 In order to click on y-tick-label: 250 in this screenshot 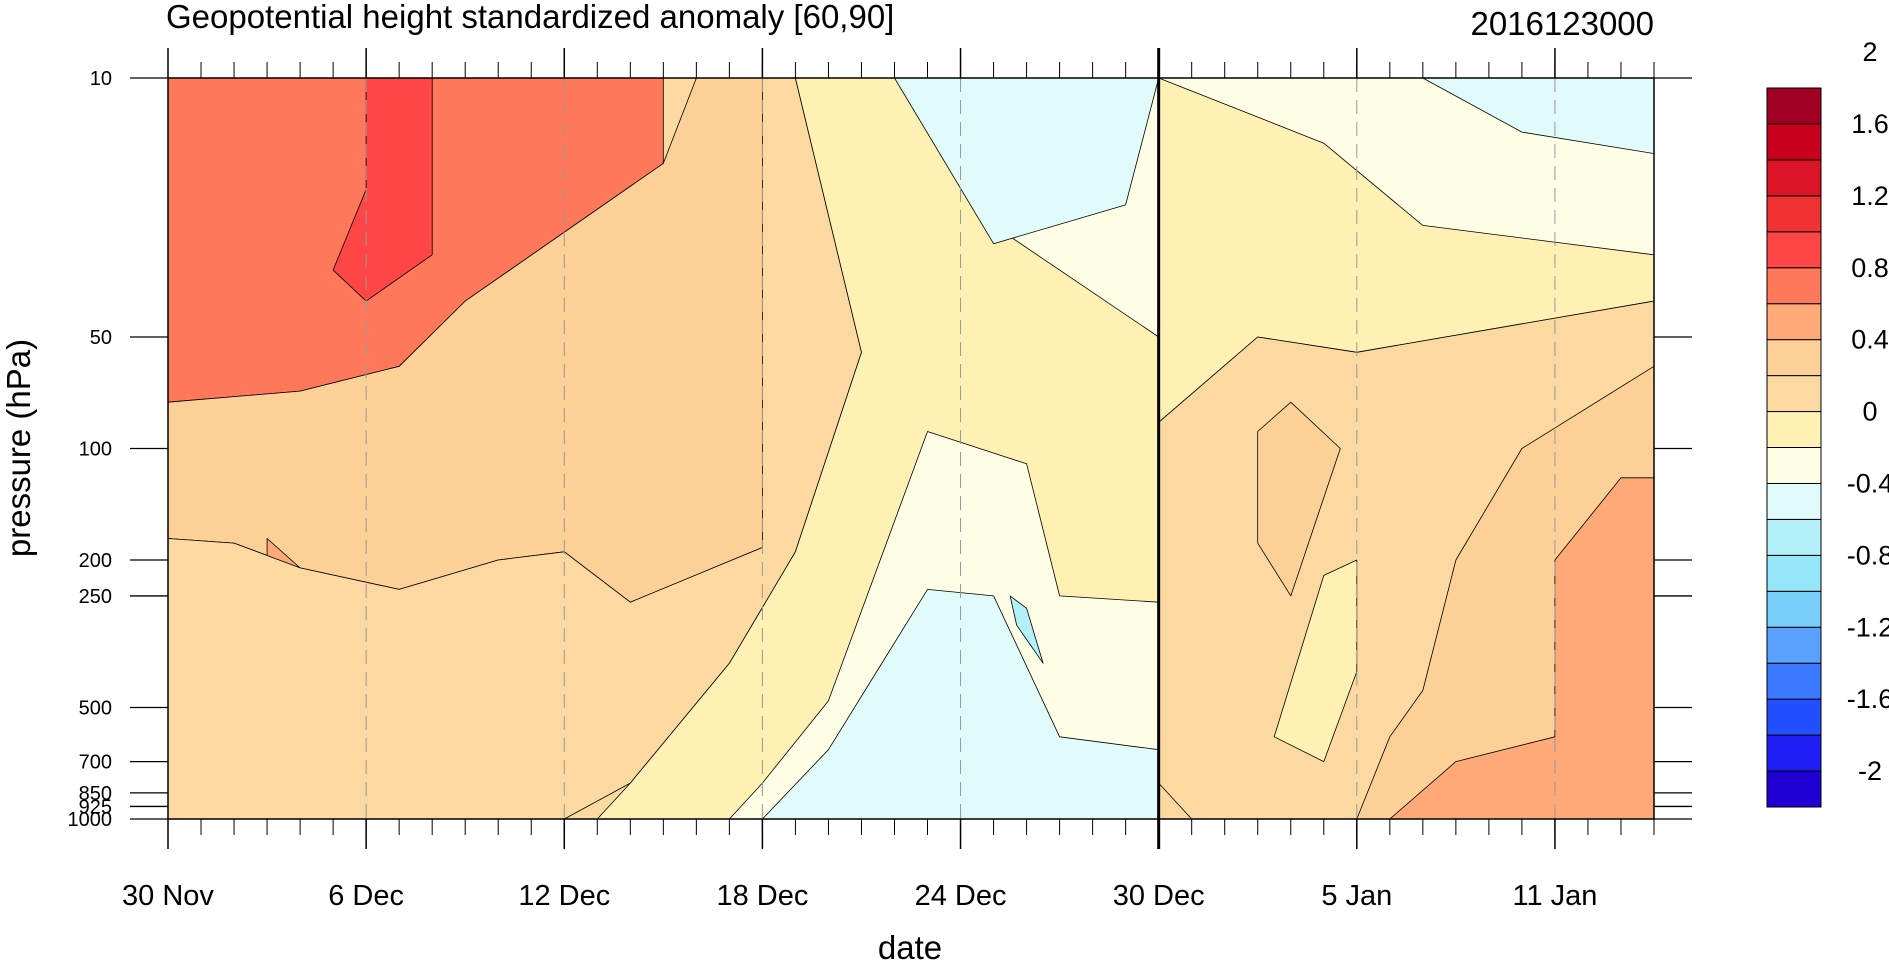, I will do `click(95, 597)`.